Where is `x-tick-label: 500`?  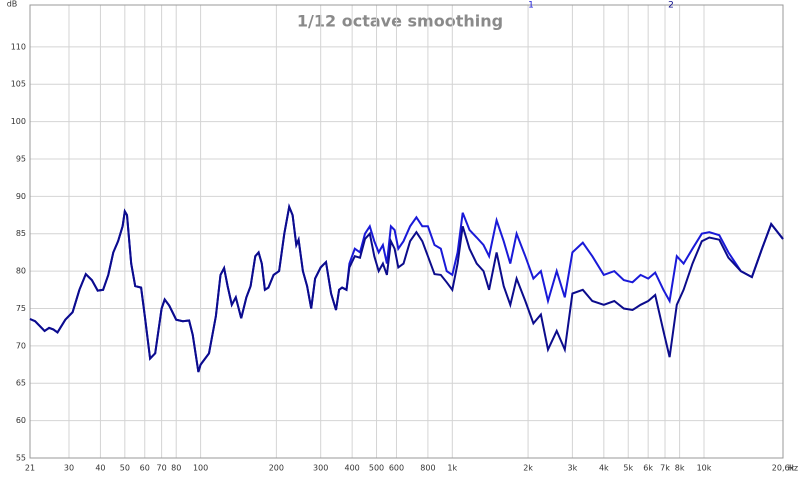 x-tick-label: 500 is located at coordinates (376, 468).